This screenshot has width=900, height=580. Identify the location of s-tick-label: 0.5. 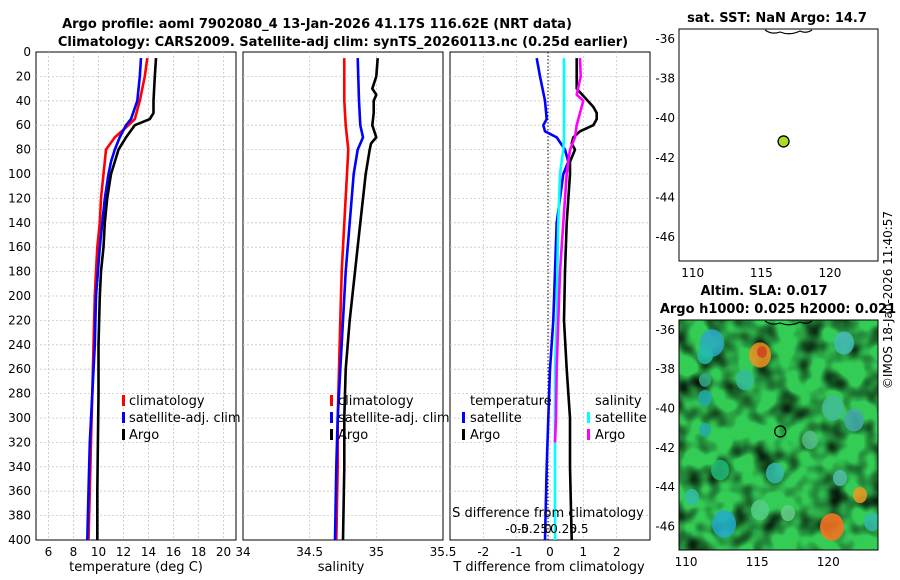
(578, 529).